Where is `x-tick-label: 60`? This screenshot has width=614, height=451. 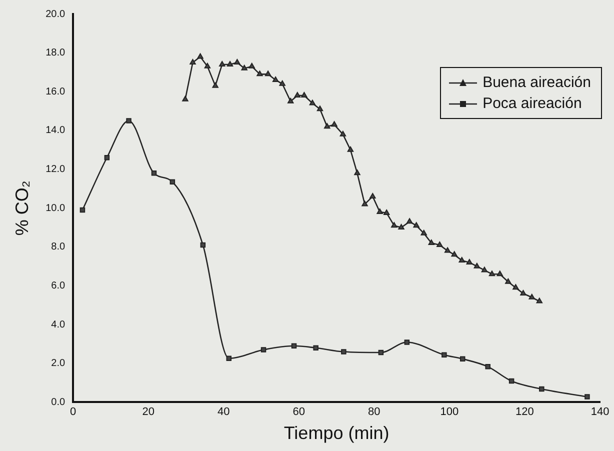 x-tick-label: 60 is located at coordinates (299, 412).